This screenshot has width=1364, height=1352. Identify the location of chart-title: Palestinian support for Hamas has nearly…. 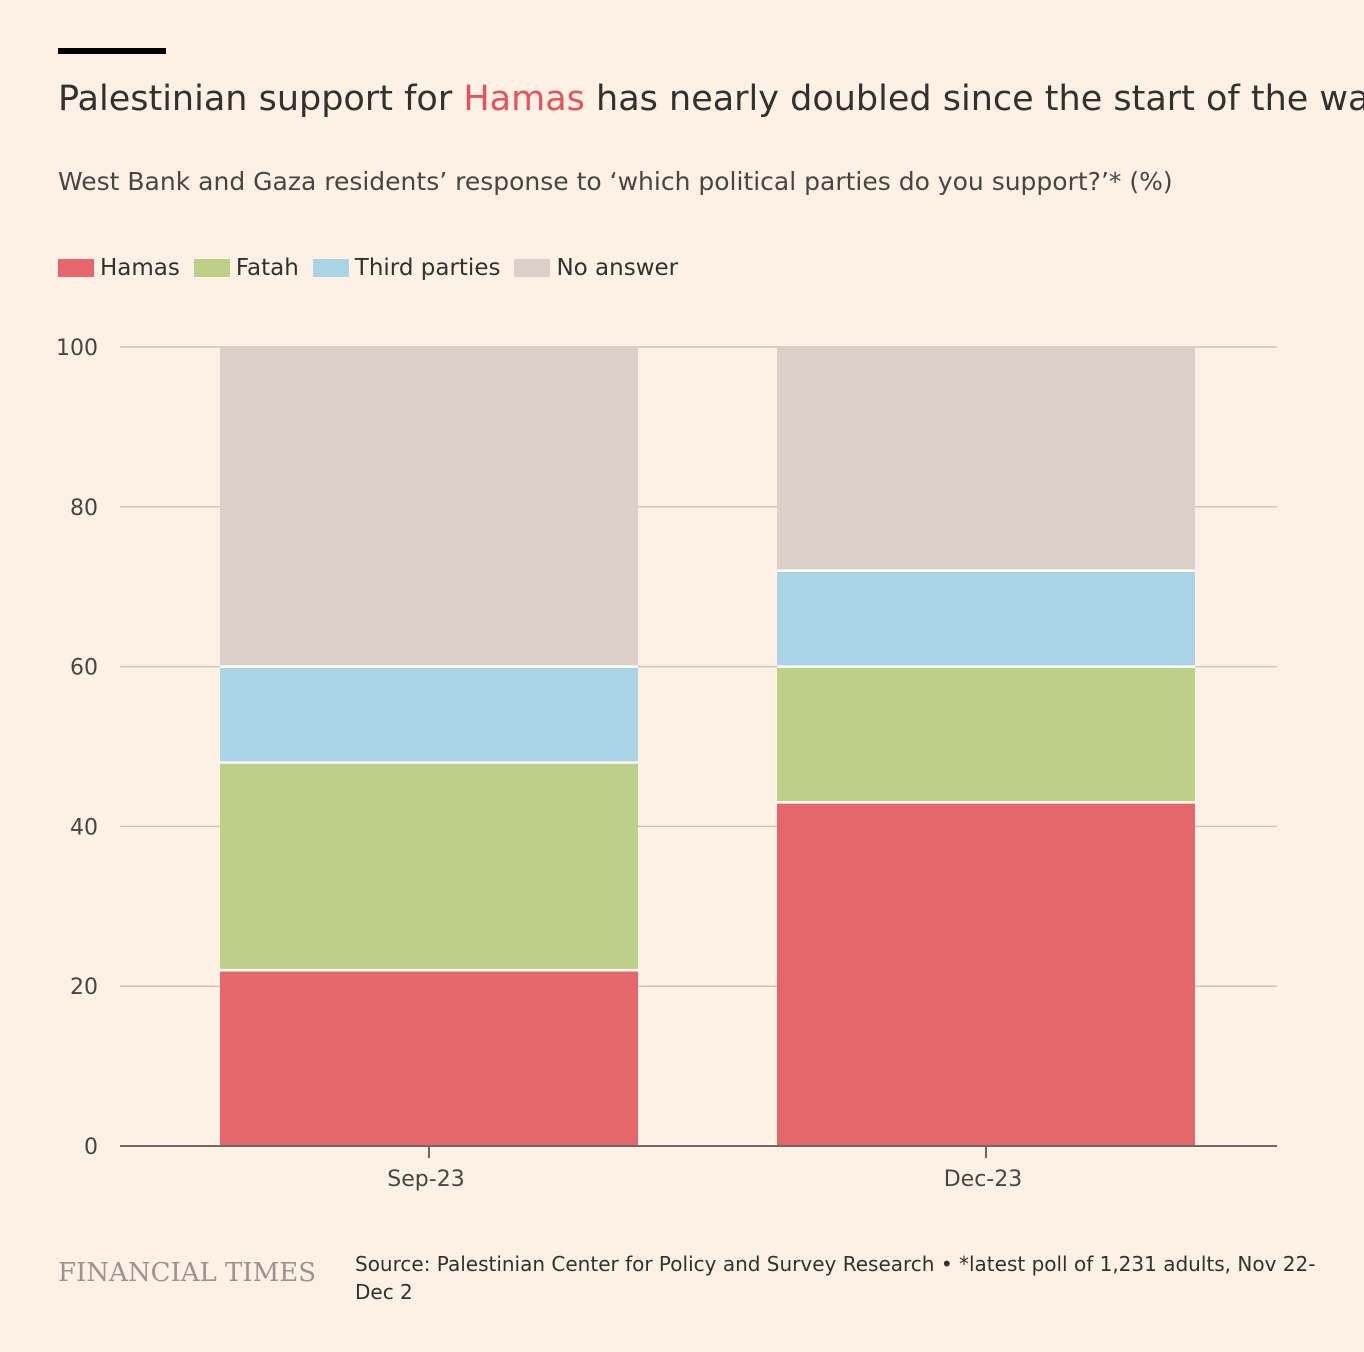
(711, 99).